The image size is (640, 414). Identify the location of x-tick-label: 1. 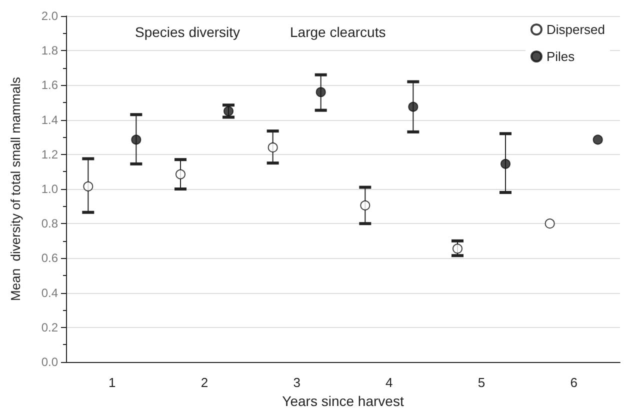
(112, 382).